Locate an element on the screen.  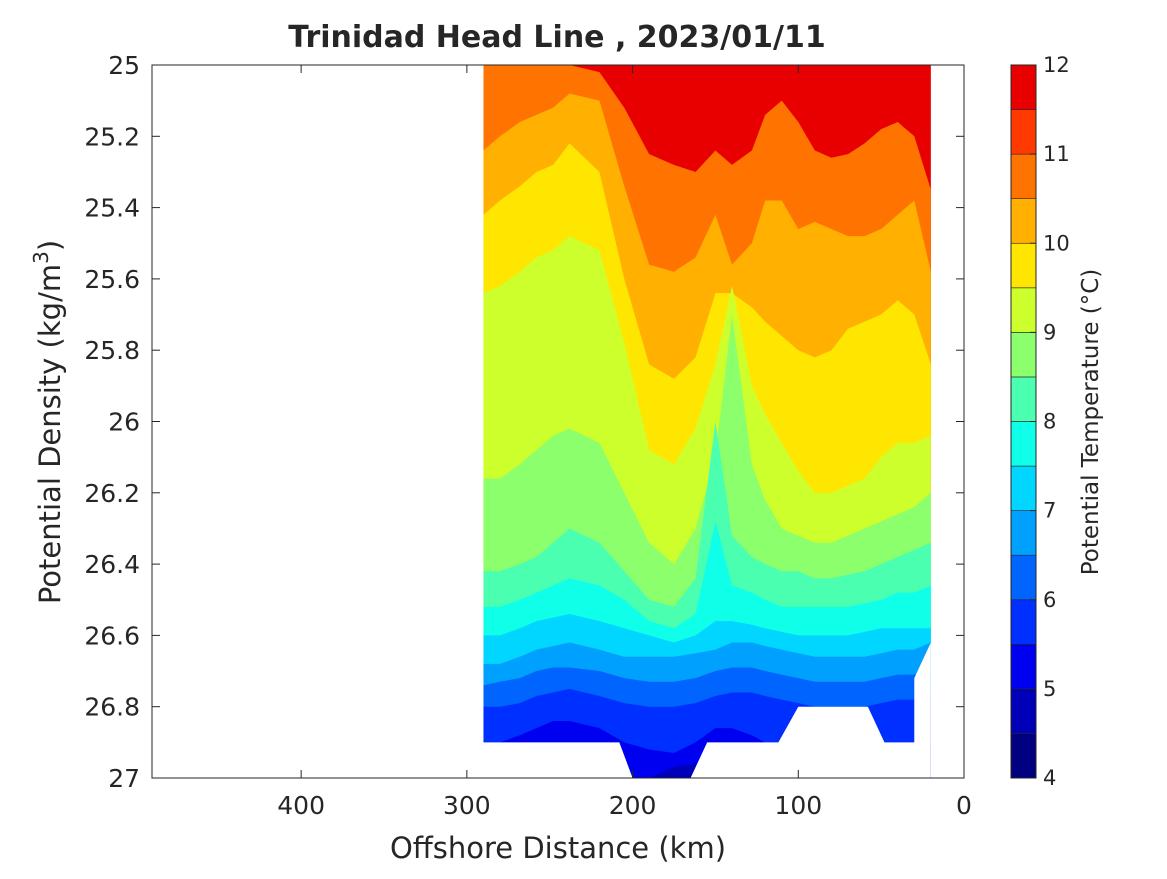
y-tick-label: 25.4 is located at coordinates (112, 208).